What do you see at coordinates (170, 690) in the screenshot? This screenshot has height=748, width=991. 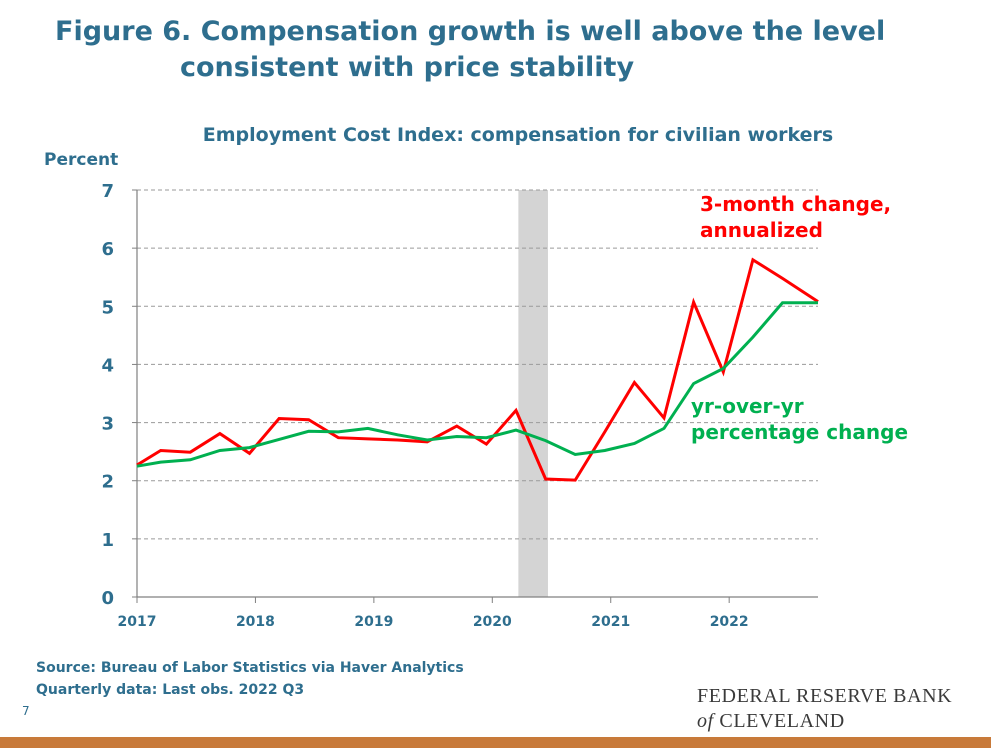 I see `data-note: Quarterly data: Last obs. 2022 Q3` at bounding box center [170, 690].